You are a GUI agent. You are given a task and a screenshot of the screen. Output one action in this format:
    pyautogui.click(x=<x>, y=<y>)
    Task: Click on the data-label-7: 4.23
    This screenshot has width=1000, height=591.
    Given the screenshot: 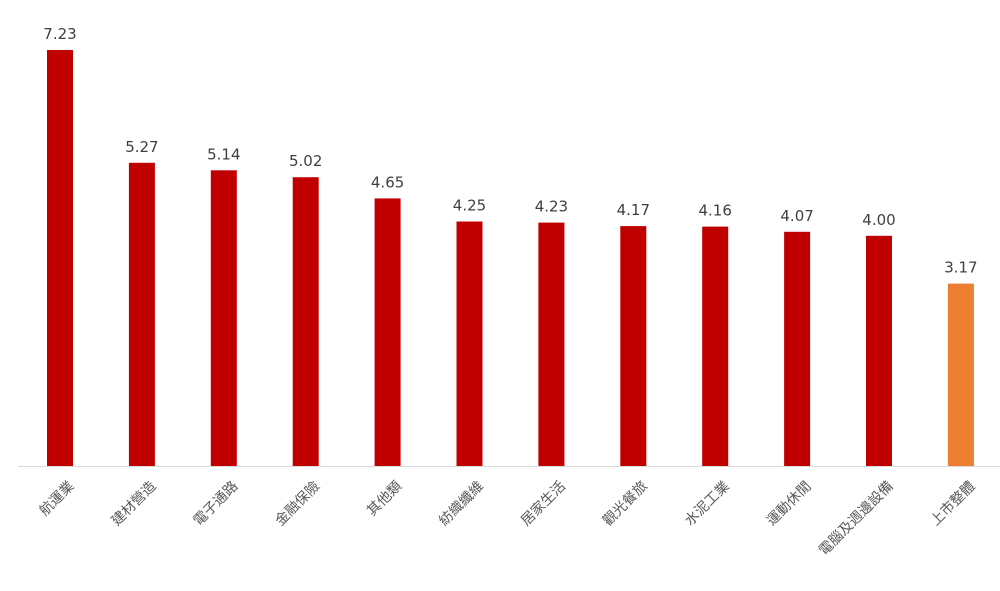 What is the action you would take?
    pyautogui.click(x=551, y=207)
    